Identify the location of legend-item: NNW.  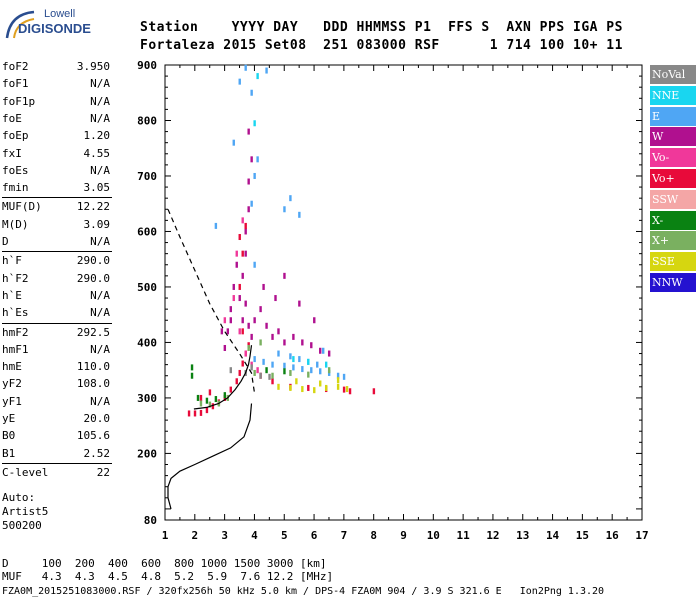
(673, 282).